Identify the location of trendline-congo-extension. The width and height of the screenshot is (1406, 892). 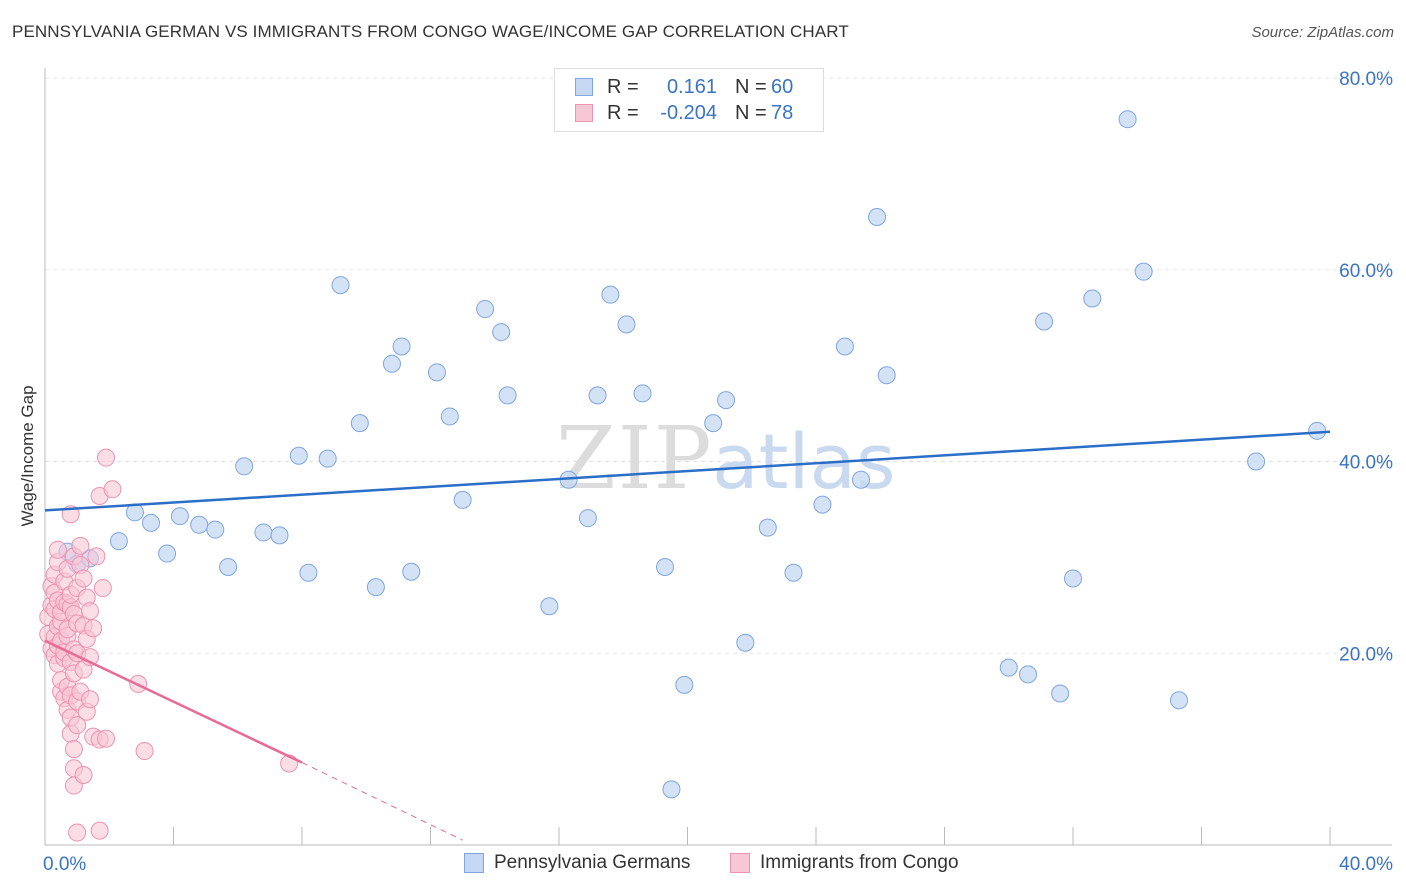
(382, 801).